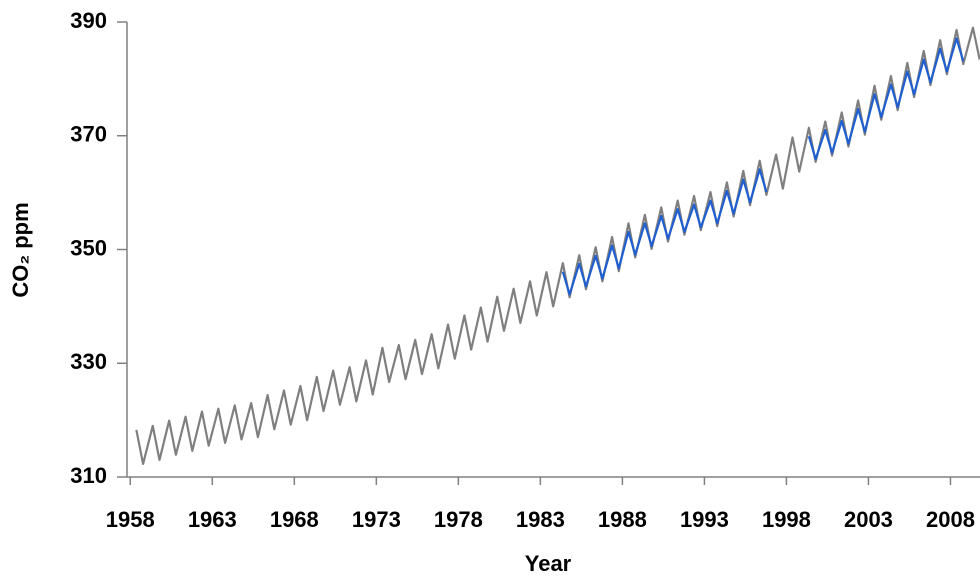 The image size is (980, 577). What do you see at coordinates (540, 519) in the screenshot?
I see `x-tick-label: 1983` at bounding box center [540, 519].